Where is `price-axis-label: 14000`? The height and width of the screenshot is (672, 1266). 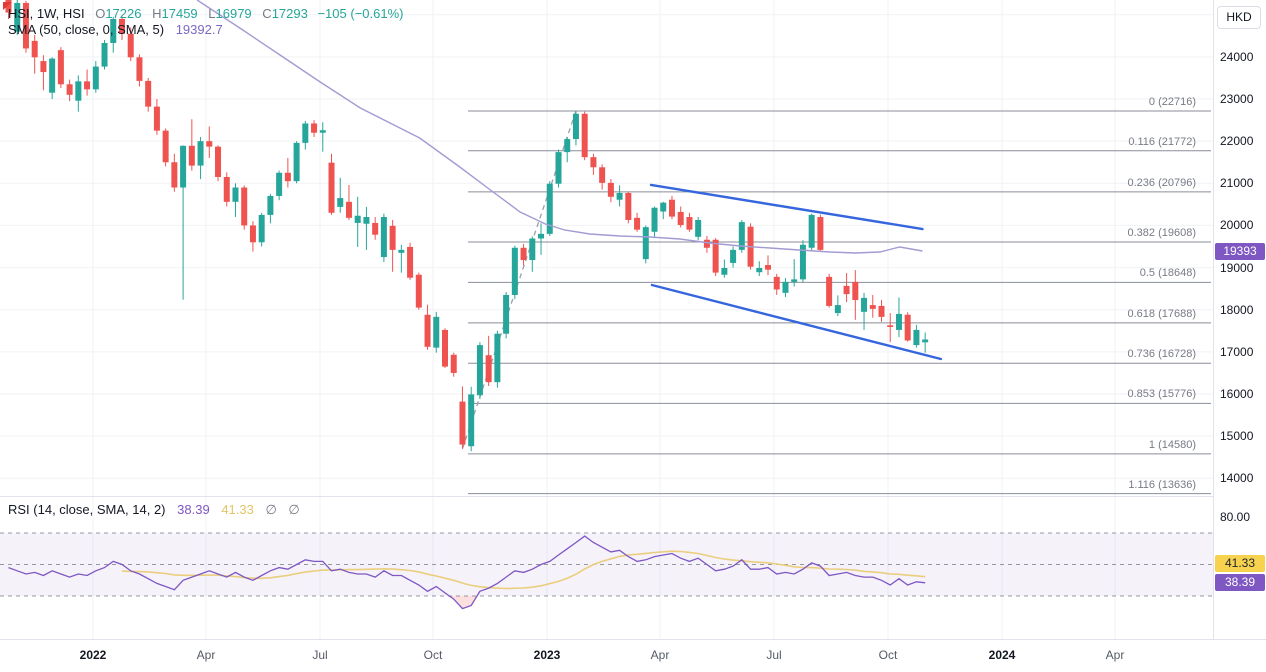
price-axis-label: 14000 is located at coordinates (1237, 478).